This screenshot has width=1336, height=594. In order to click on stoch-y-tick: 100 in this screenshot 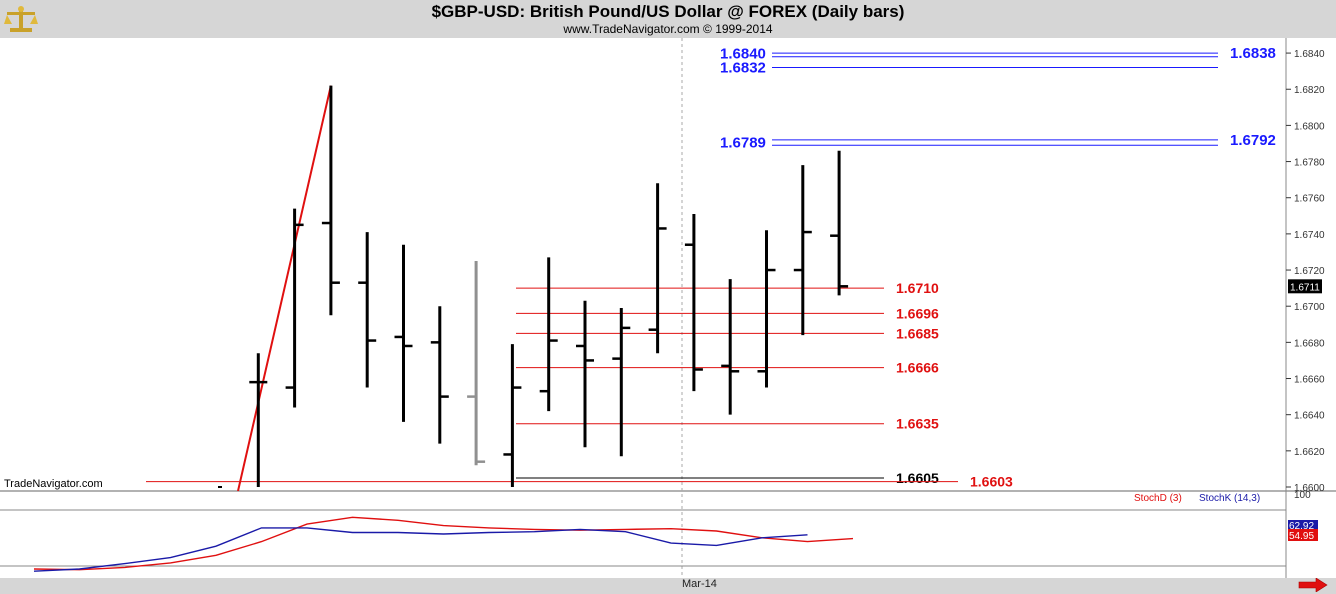, I will do `click(1302, 495)`.